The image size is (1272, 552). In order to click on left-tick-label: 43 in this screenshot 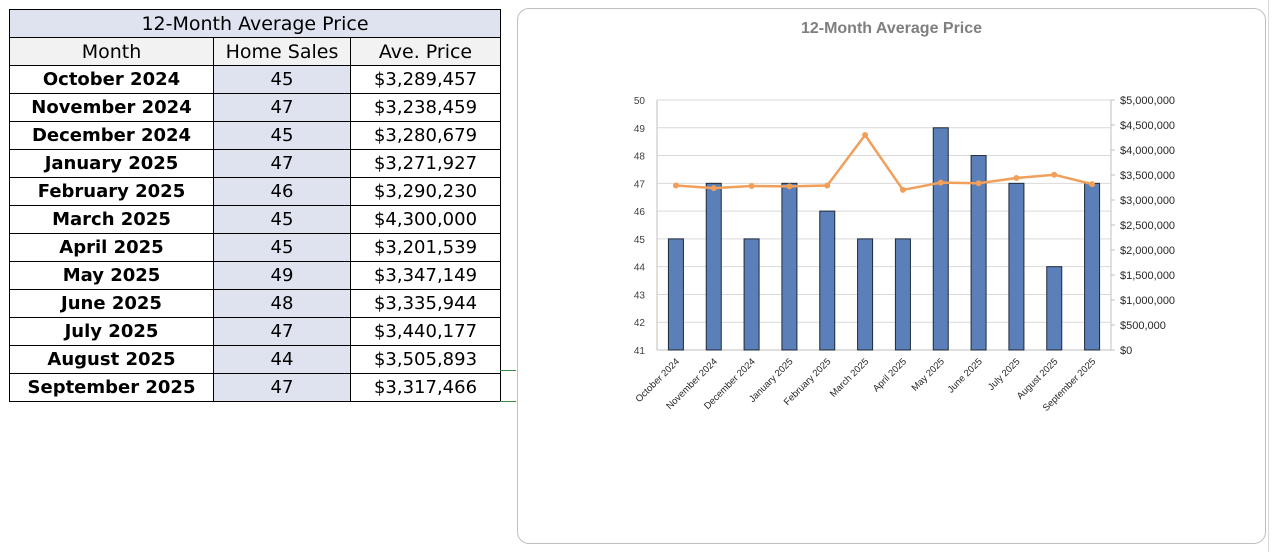, I will do `click(640, 295)`.